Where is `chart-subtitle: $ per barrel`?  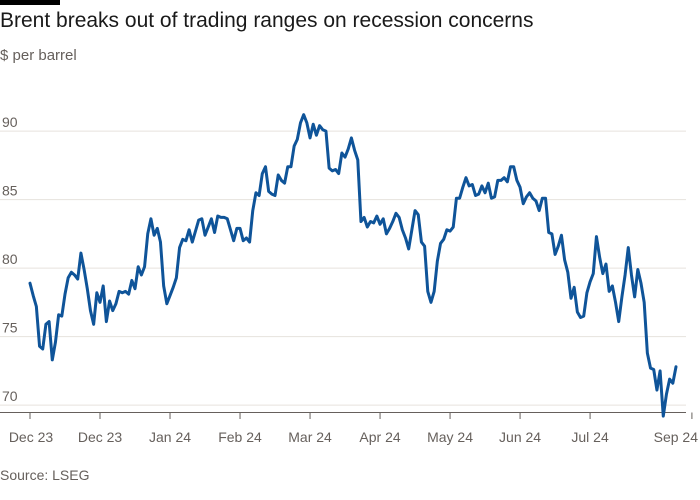
chart-subtitle: $ per barrel is located at coordinates (38, 55).